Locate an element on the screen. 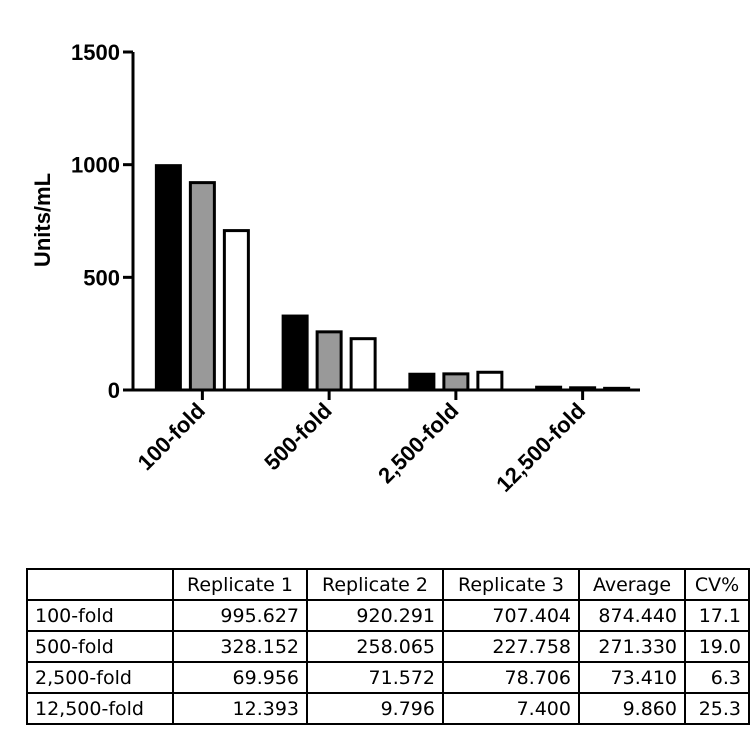 The width and height of the screenshot is (750, 738). table-cell-dilution: 12,500-fold is located at coordinates (100, 708).